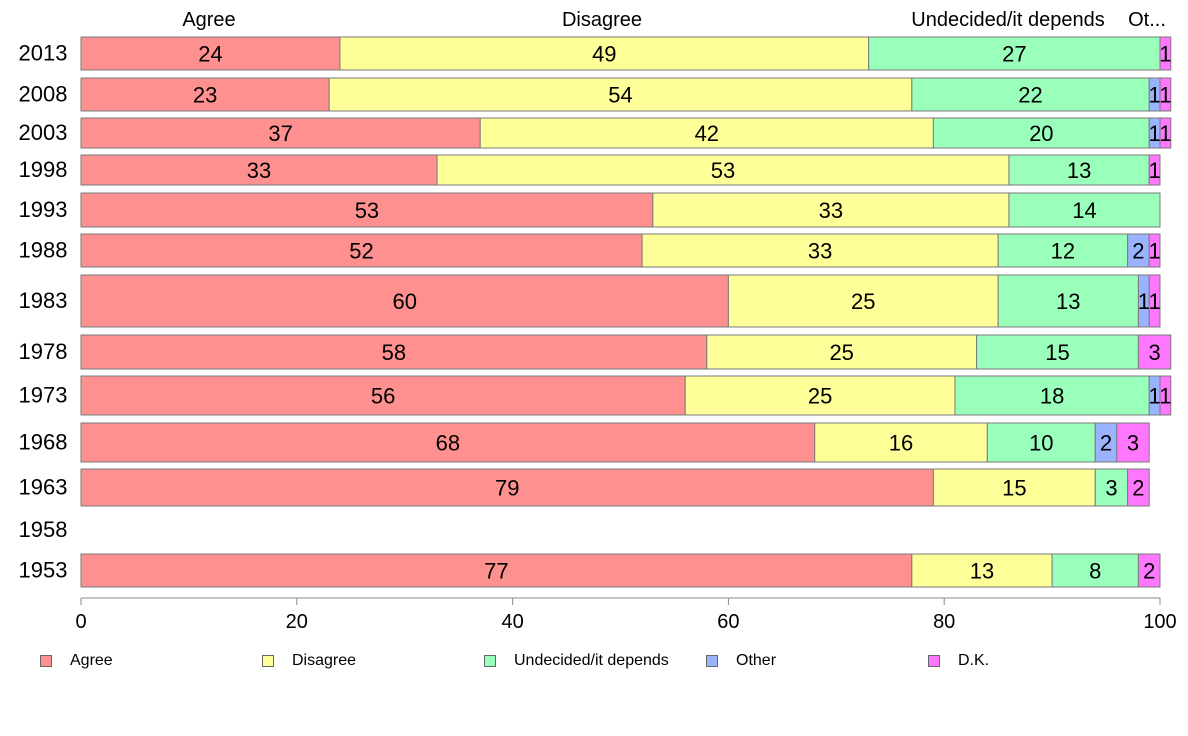 This screenshot has width=1188, height=736. What do you see at coordinates (490, 661) in the screenshot?
I see `legend-swatch-undecided` at bounding box center [490, 661].